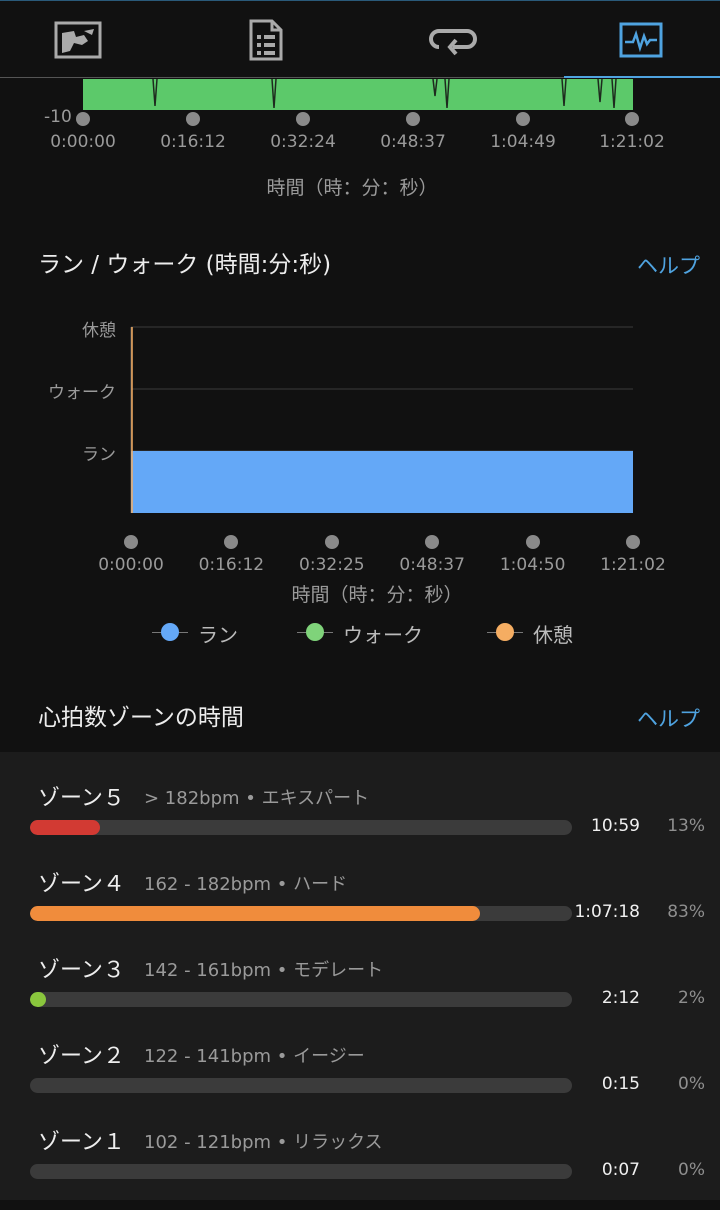  What do you see at coordinates (264, 970) in the screenshot?
I see `hrzone-range: 142 - 161bpm • モデレート` at bounding box center [264, 970].